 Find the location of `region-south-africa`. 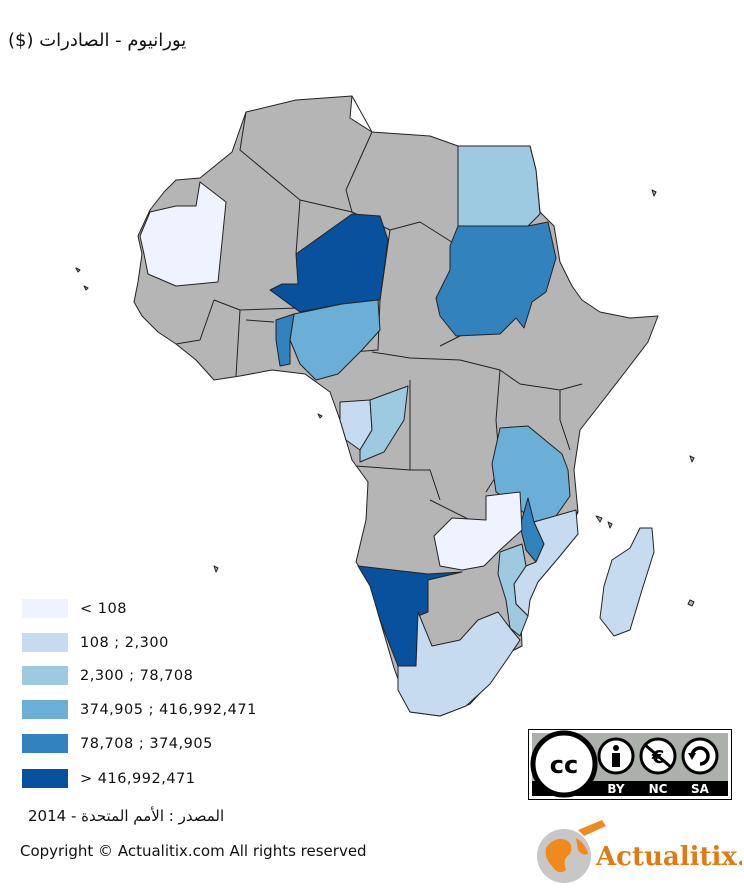

region-south-africa is located at coordinates (459, 664).